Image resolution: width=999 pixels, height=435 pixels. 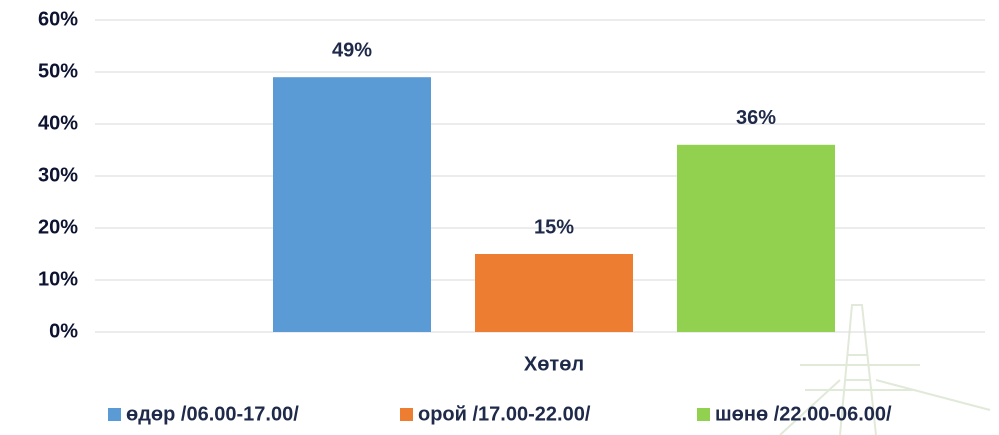 What do you see at coordinates (885, 369) in the screenshot?
I see `watermark-tower` at bounding box center [885, 369].